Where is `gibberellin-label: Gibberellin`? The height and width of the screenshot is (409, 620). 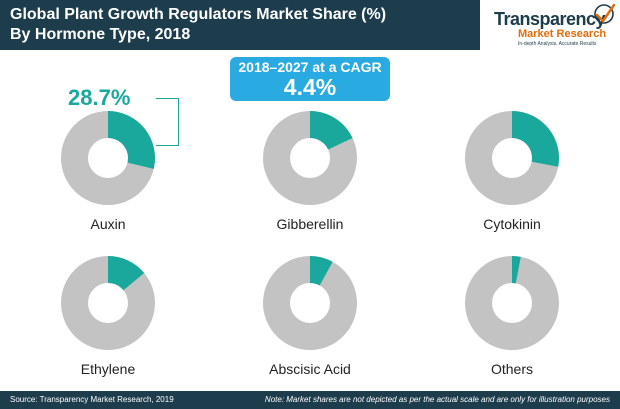
gibberellin-label: Gibberellin is located at coordinates (310, 224).